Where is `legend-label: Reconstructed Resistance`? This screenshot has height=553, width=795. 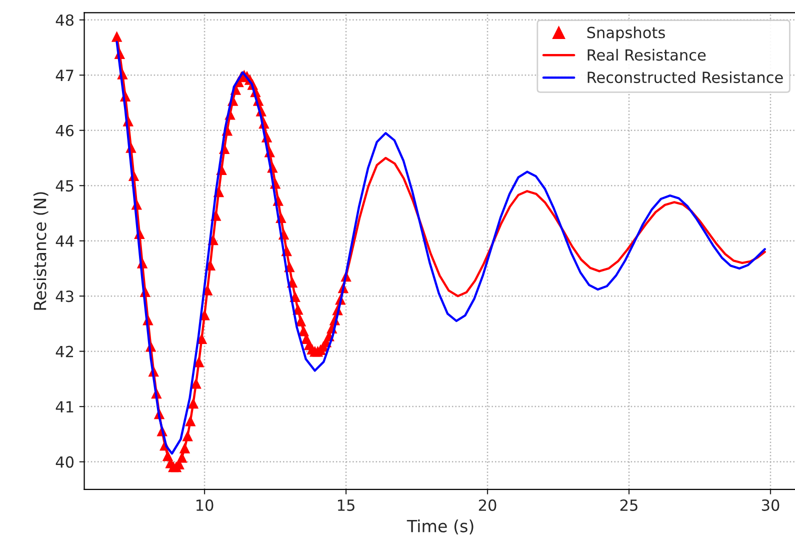
legend-label: Reconstructed Resistance is located at coordinates (685, 77).